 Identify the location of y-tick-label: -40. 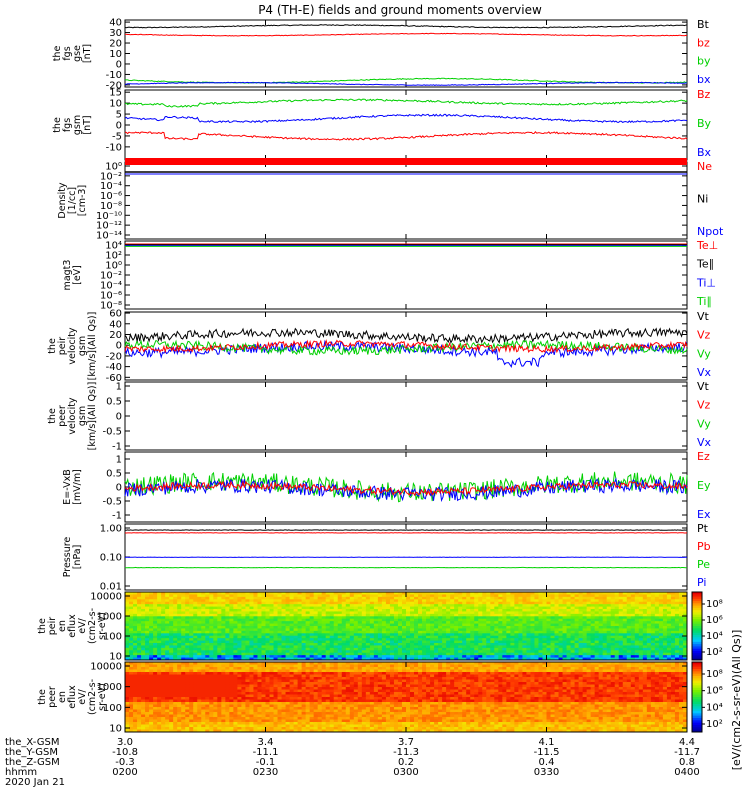
(114, 367).